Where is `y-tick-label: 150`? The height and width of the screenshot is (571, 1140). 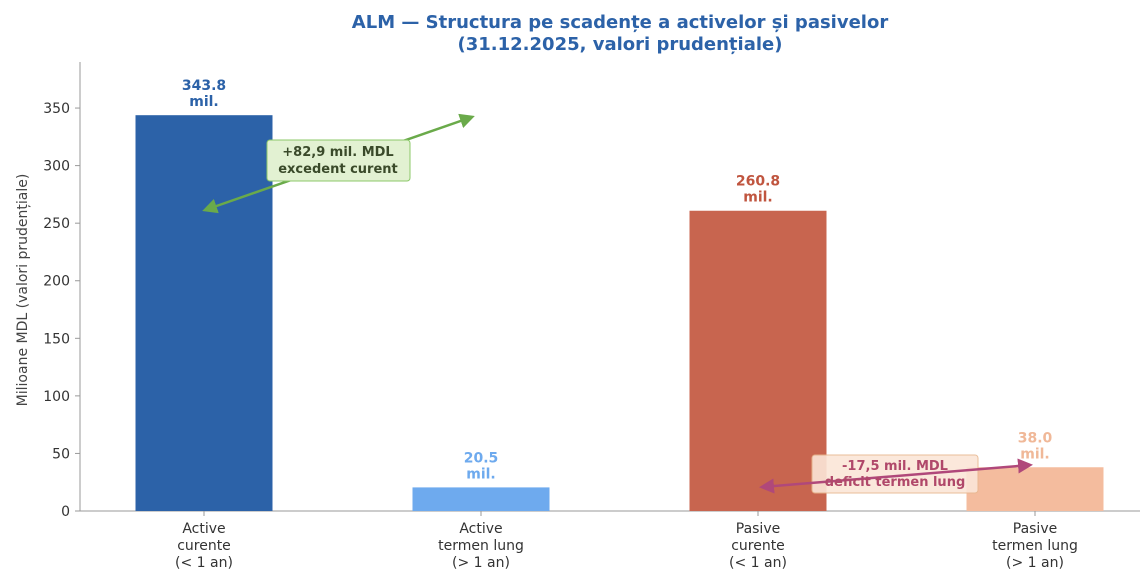
y-tick-label: 150 is located at coordinates (56, 339).